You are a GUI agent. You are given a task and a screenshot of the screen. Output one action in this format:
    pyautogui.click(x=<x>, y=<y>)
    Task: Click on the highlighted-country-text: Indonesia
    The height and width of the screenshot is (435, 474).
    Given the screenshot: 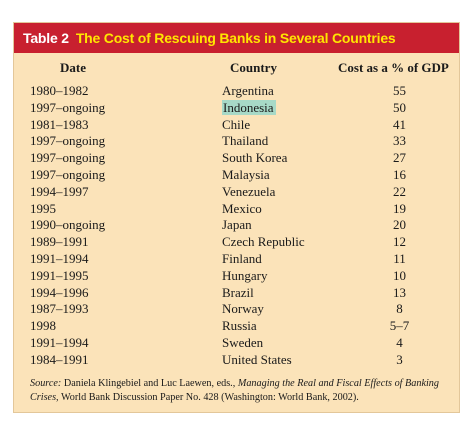 What is the action you would take?
    pyautogui.click(x=249, y=107)
    